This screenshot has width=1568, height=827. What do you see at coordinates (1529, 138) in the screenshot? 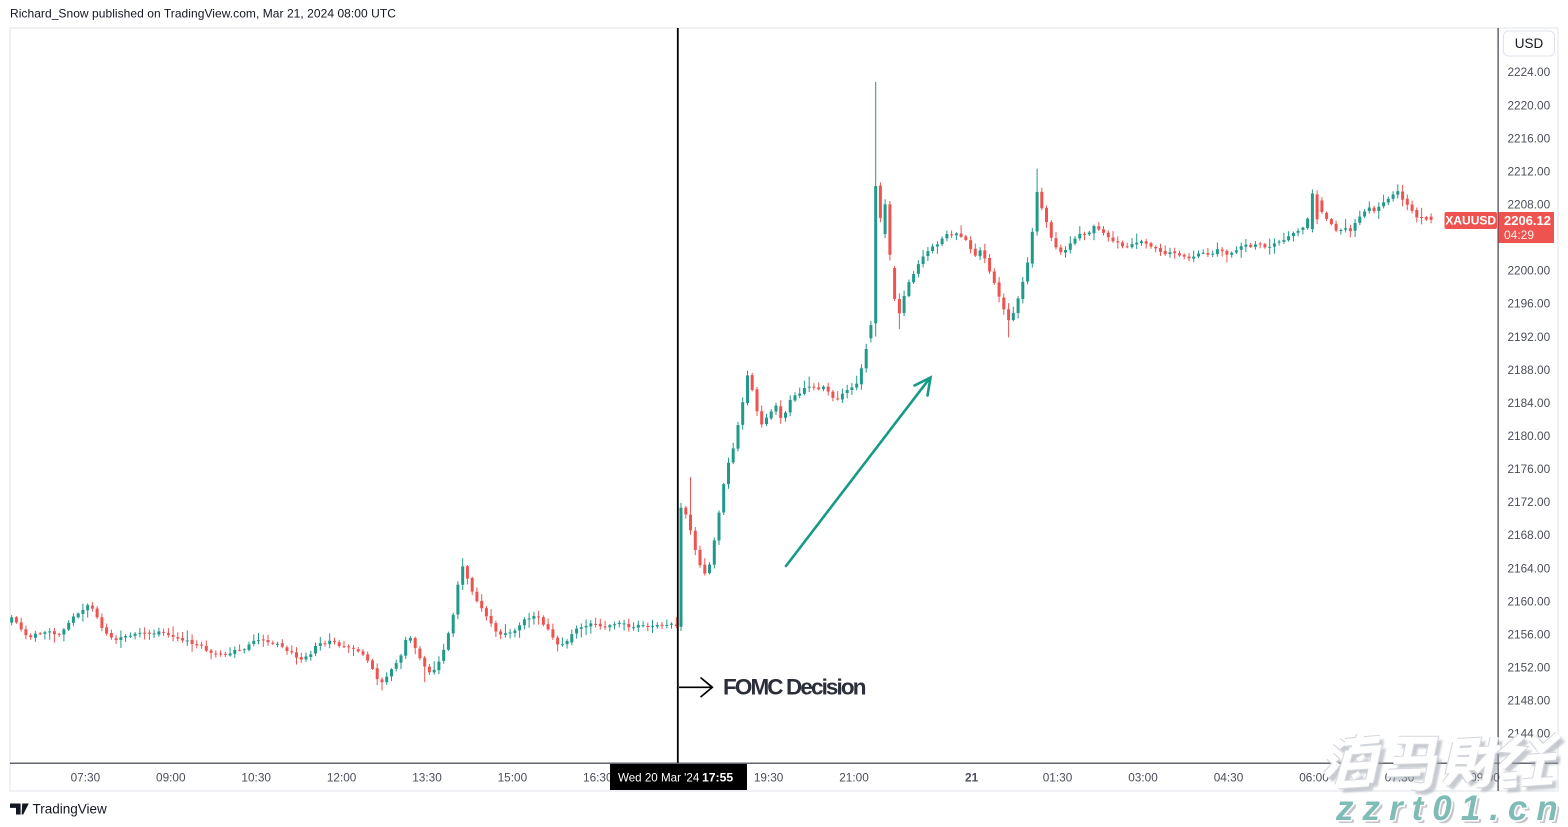
I see `svg-text: 2216.00` at bounding box center [1529, 138].